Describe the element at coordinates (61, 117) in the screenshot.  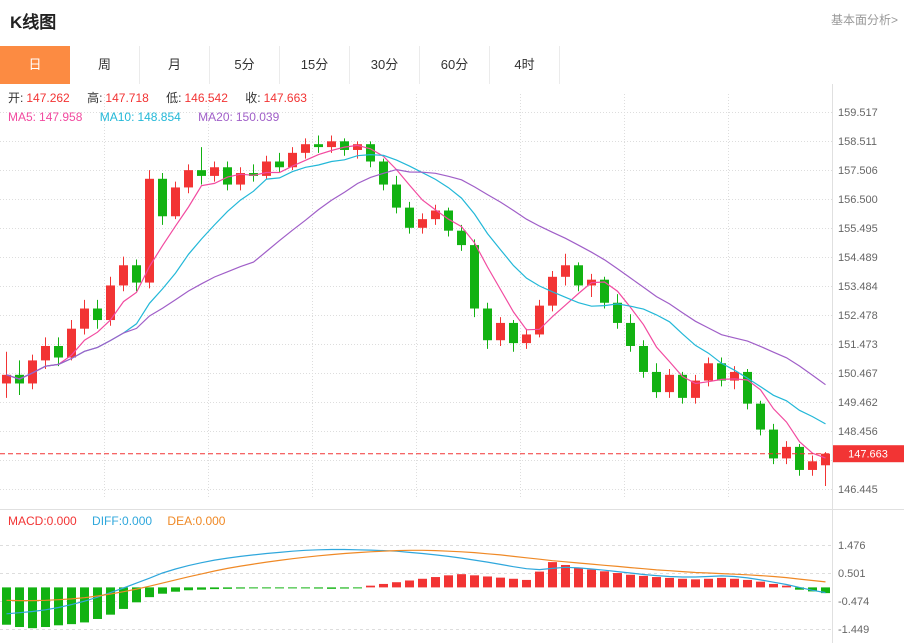
I see `ma5-value: 147.958` at that location.